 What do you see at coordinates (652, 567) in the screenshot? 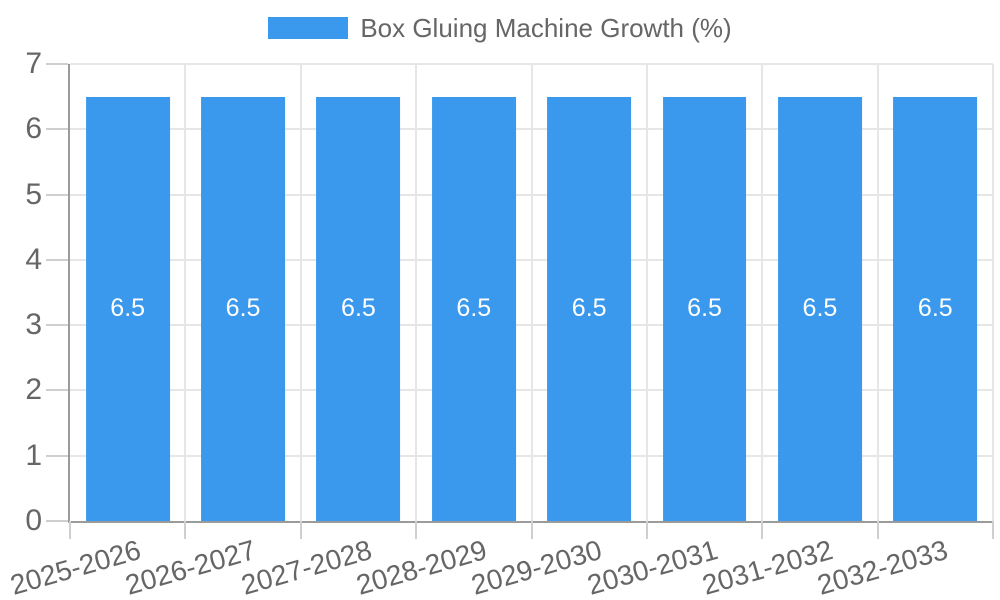
I see `x-axis-label: 2030-2031` at bounding box center [652, 567].